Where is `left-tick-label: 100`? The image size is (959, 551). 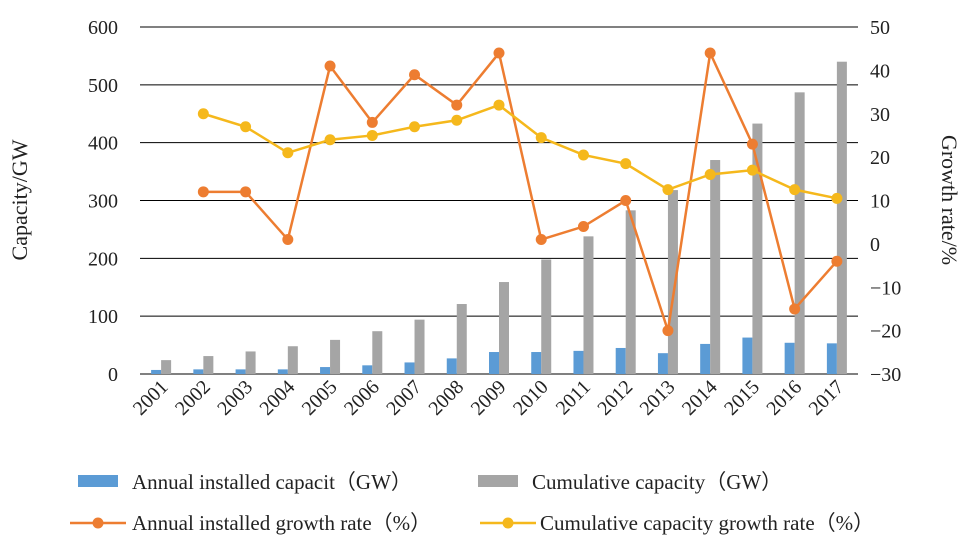
left-tick-label: 100 is located at coordinates (103, 317).